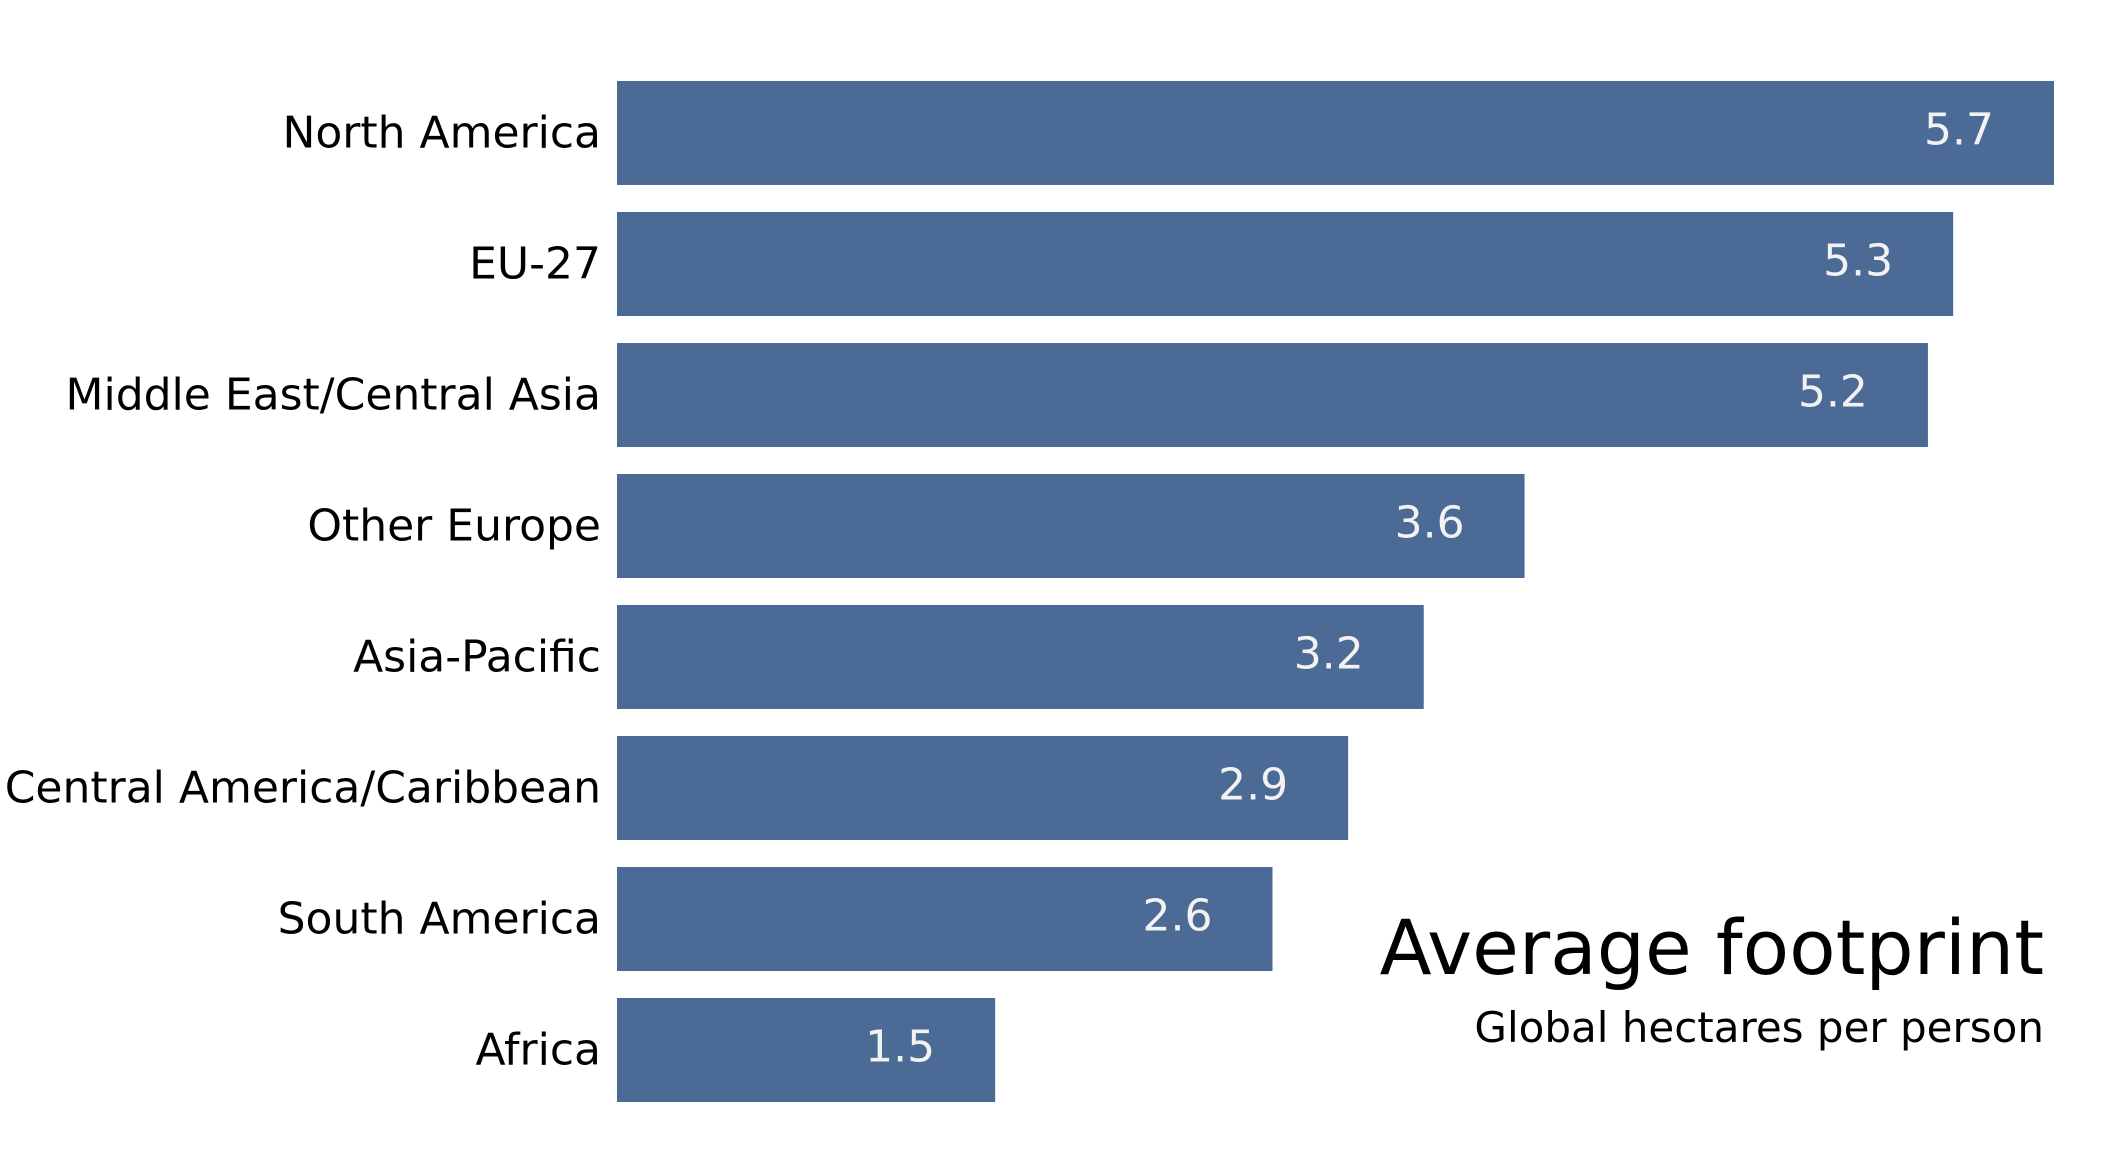 The width and height of the screenshot is (2126, 1168). Describe the element at coordinates (1253, 785) in the screenshot. I see `value-label-central-america-caribbean: 2.9` at that location.